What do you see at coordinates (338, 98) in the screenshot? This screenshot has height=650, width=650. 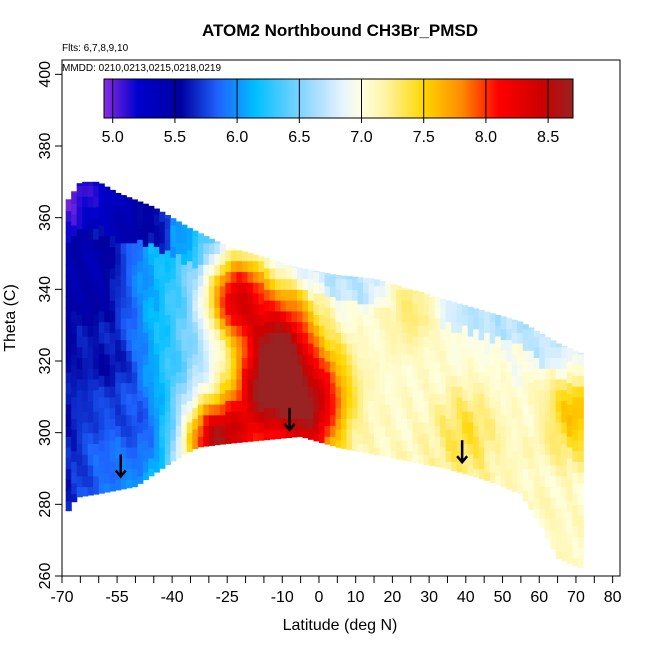 I see `colorbar-rect` at bounding box center [338, 98].